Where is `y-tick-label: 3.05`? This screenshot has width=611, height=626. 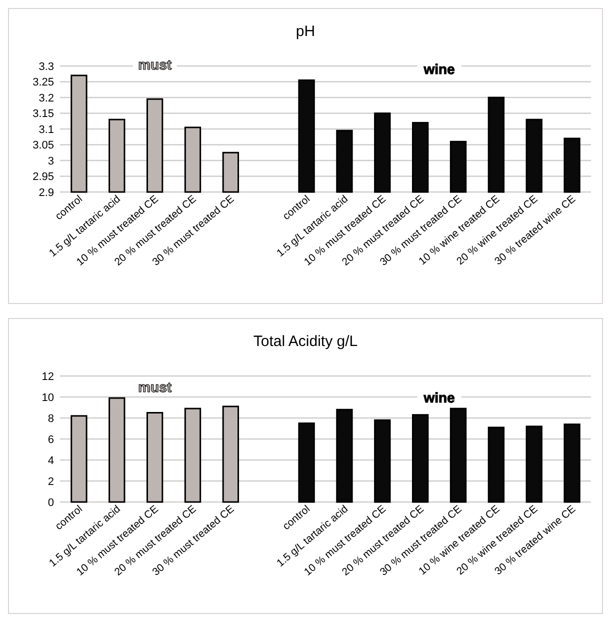
y-tick-label: 3.05 is located at coordinates (43, 146).